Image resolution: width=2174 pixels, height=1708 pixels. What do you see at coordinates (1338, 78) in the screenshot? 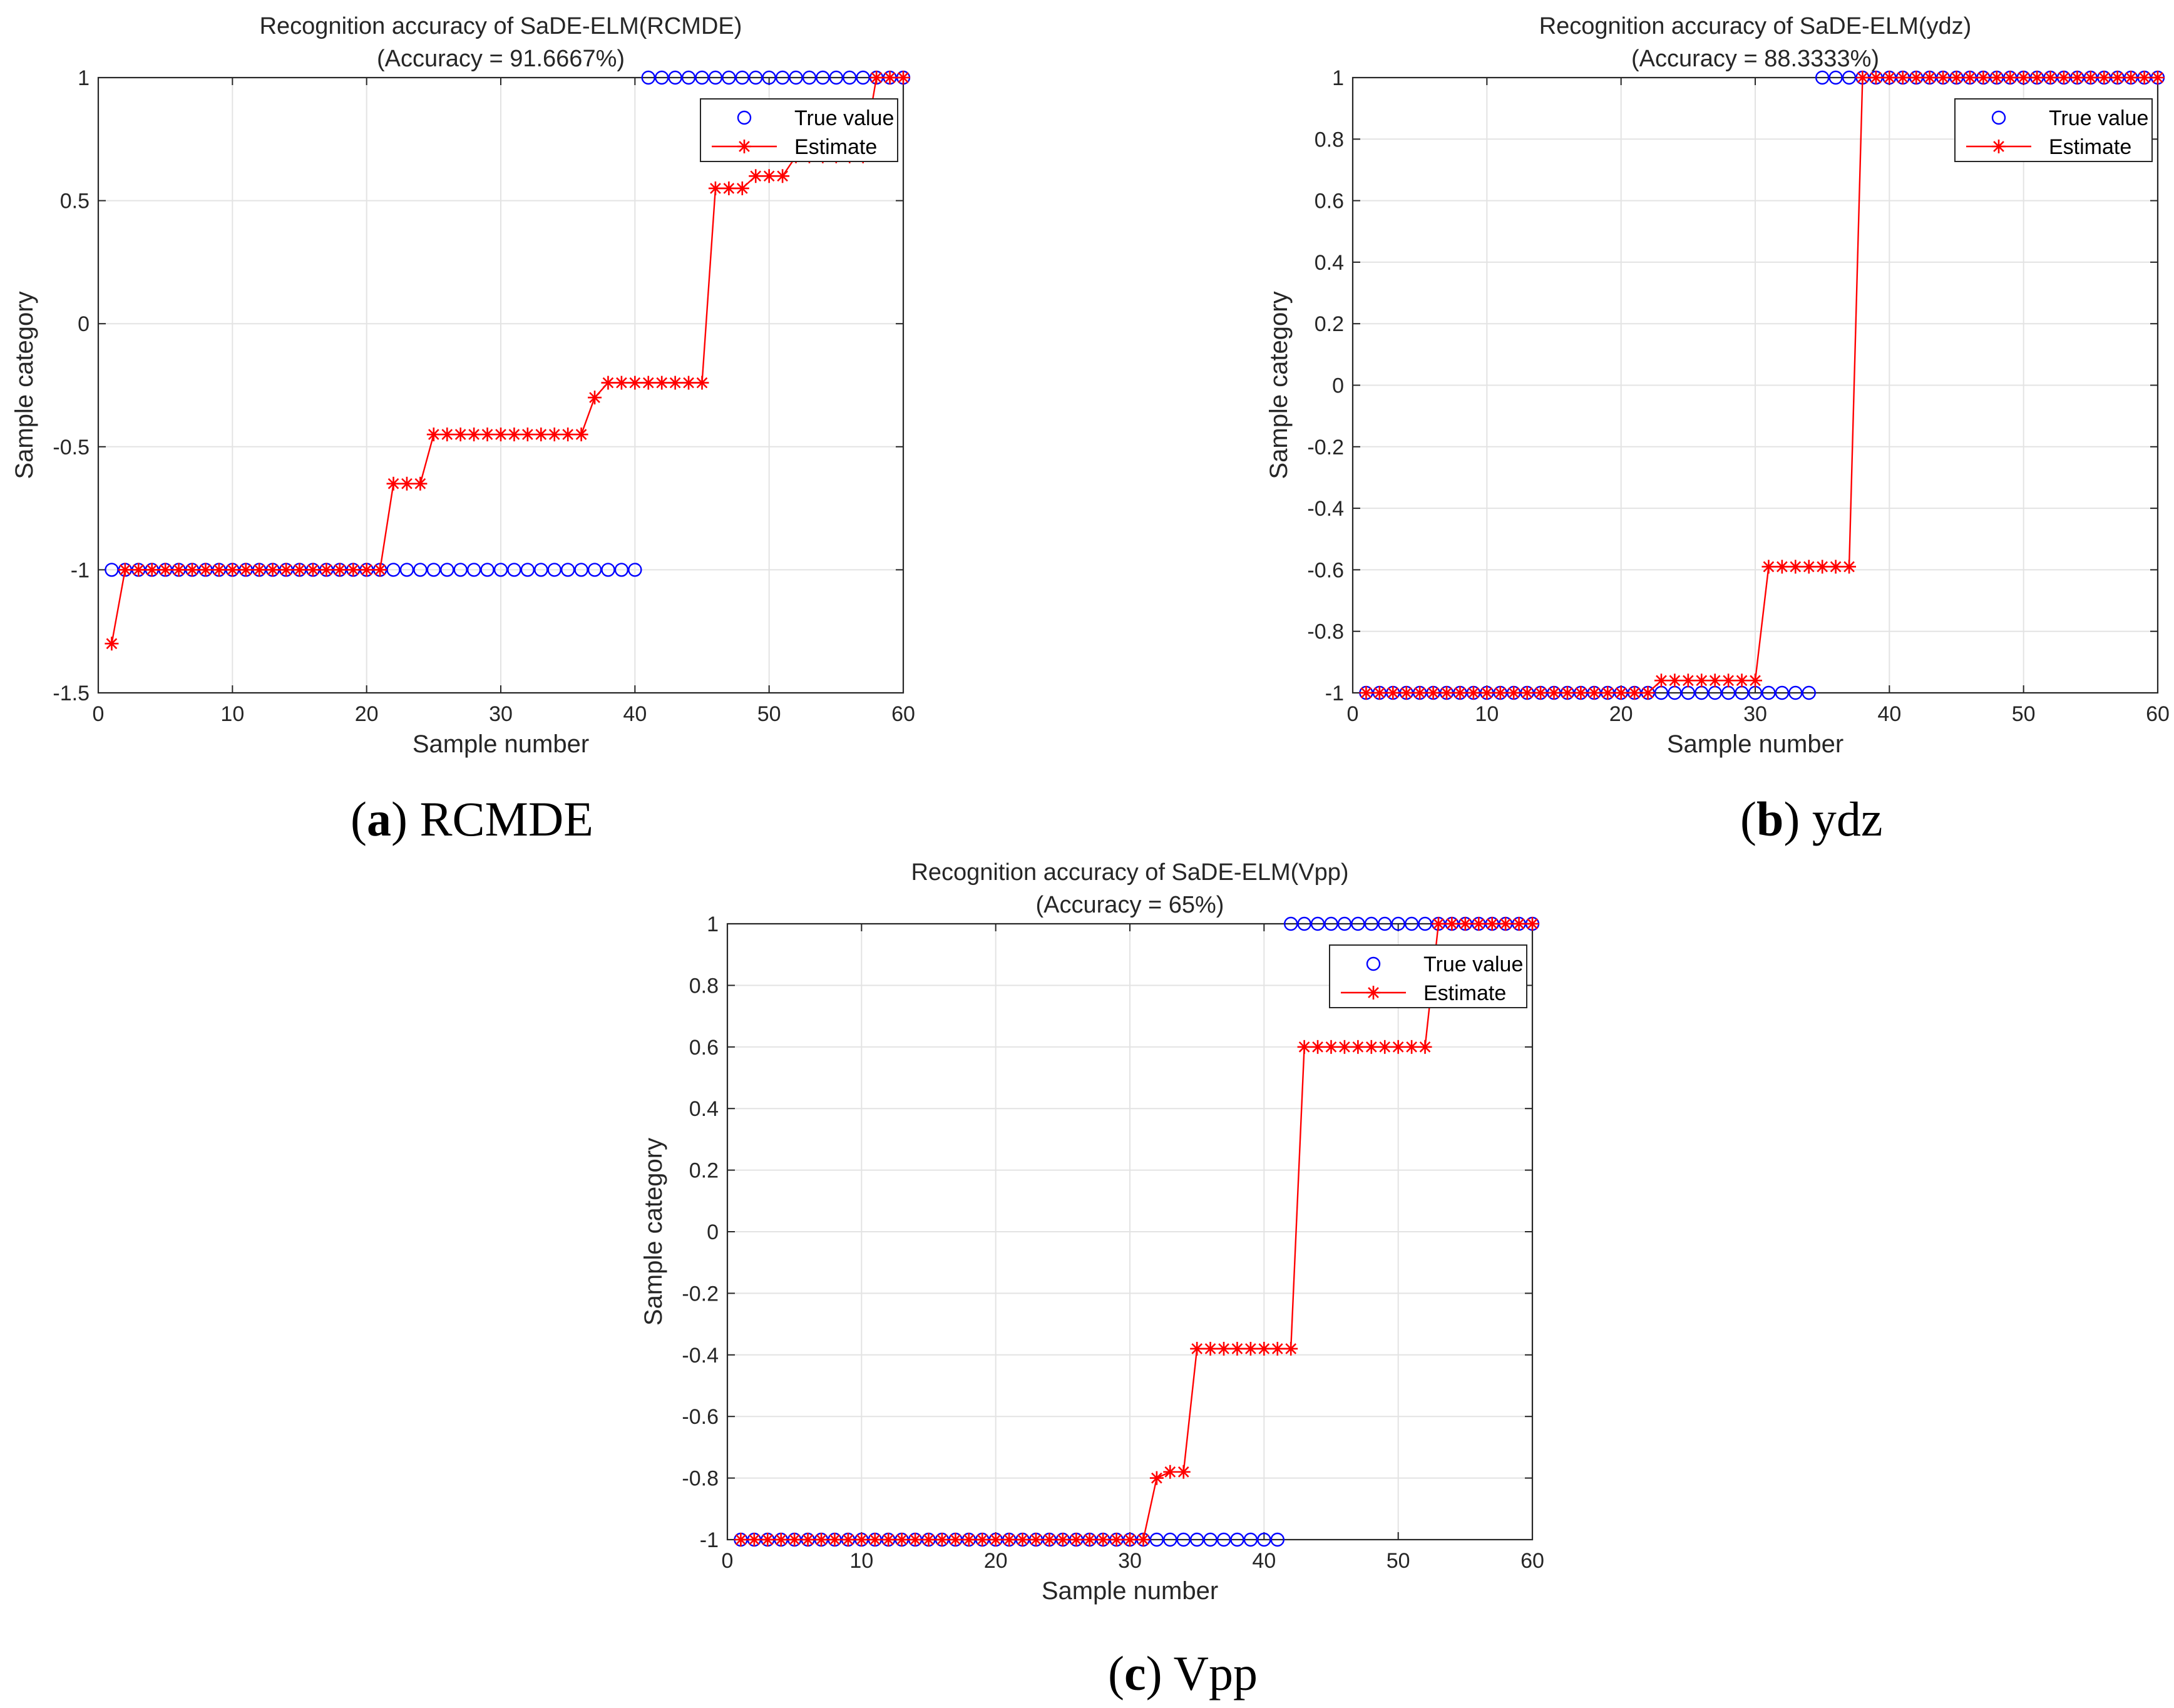
I see `y-tick-label: 1` at bounding box center [1338, 78].